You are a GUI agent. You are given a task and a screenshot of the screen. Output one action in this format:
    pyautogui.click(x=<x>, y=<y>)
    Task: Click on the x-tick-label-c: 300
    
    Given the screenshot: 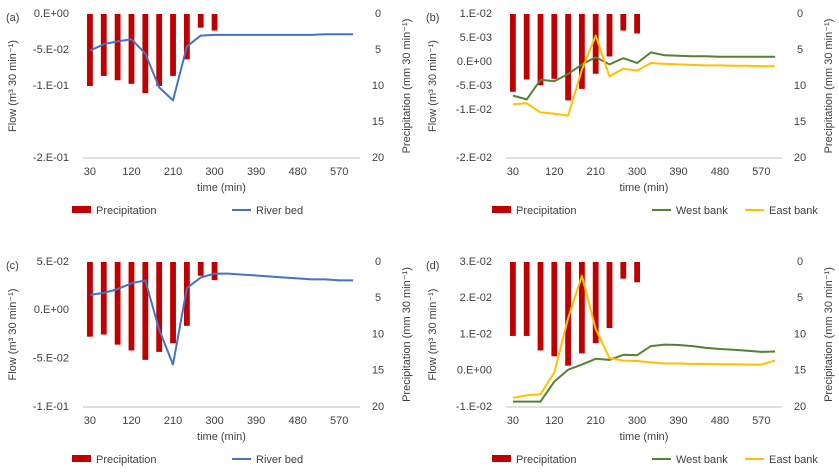 What is the action you would take?
    pyautogui.click(x=214, y=421)
    